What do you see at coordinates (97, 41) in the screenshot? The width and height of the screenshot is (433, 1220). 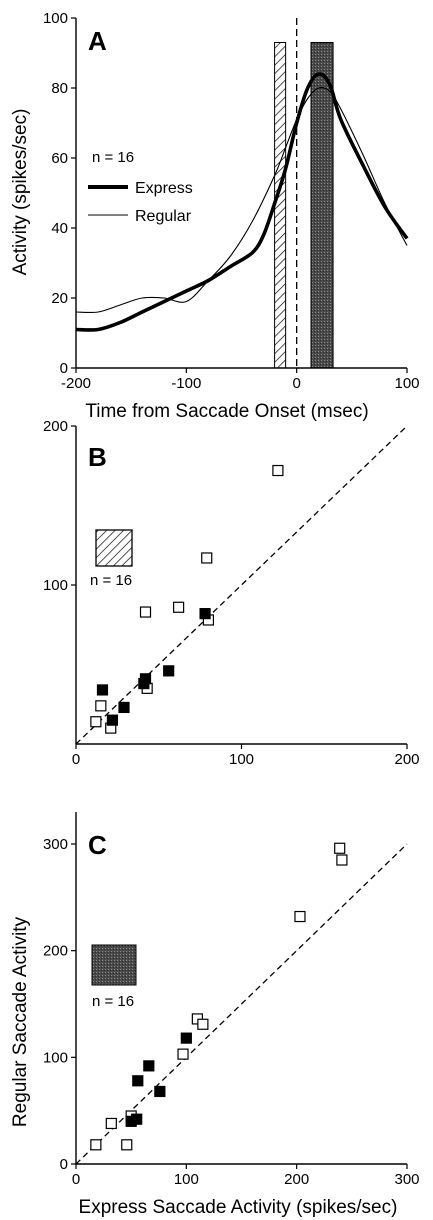 I see `panel-label-a: A` at bounding box center [97, 41].